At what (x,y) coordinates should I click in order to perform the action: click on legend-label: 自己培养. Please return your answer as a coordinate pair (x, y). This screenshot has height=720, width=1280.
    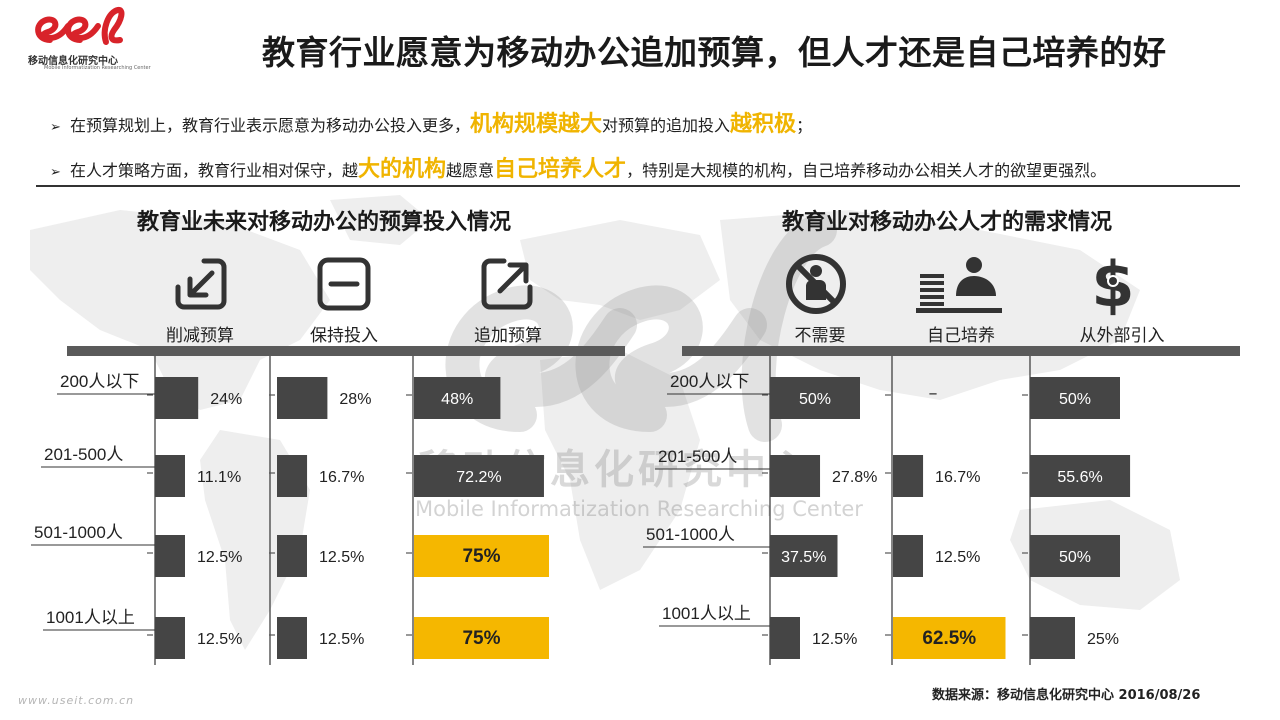
    Looking at the image, I should click on (961, 336).